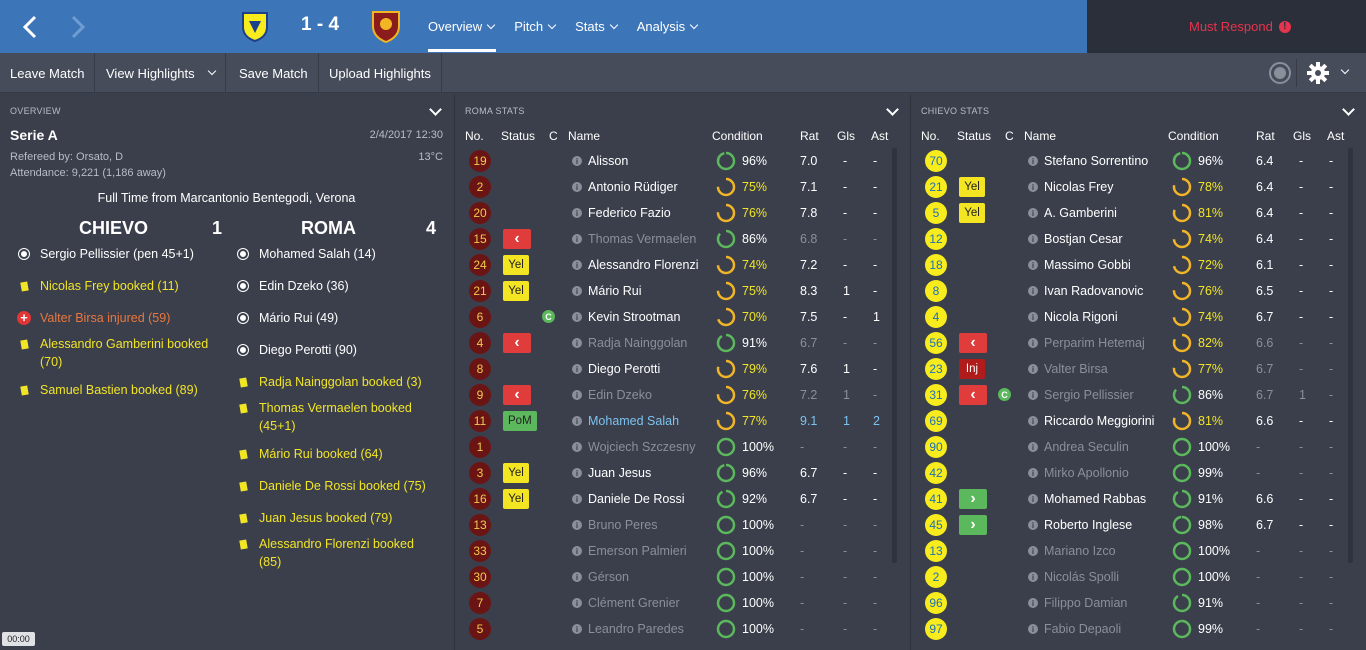 Image resolution: width=1366 pixels, height=650 pixels. Describe the element at coordinates (608, 577) in the screenshot. I see `player-name: Gérson` at that location.